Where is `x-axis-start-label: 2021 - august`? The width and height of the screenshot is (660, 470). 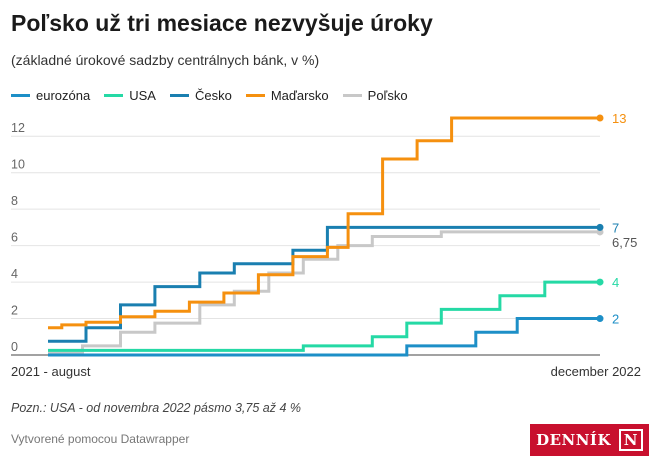
x-axis-start-label: 2021 - august is located at coordinates (51, 371).